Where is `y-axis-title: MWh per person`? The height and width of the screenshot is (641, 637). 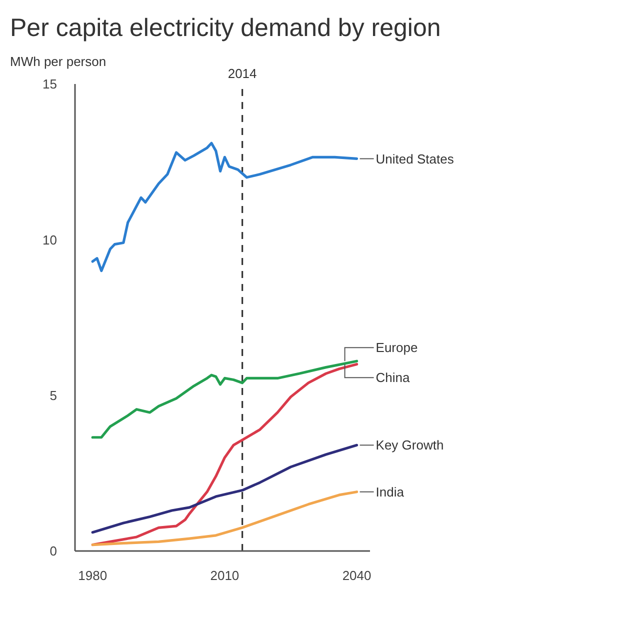 y-axis-title: MWh per person is located at coordinates (58, 61).